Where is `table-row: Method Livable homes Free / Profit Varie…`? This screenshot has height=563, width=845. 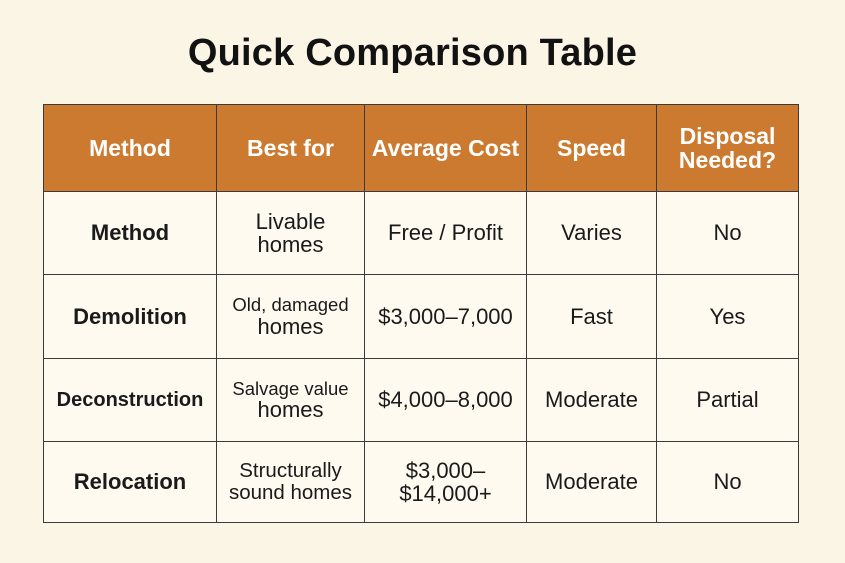 table-row: Method Livable homes Free / Profit Varie… is located at coordinates (421, 233).